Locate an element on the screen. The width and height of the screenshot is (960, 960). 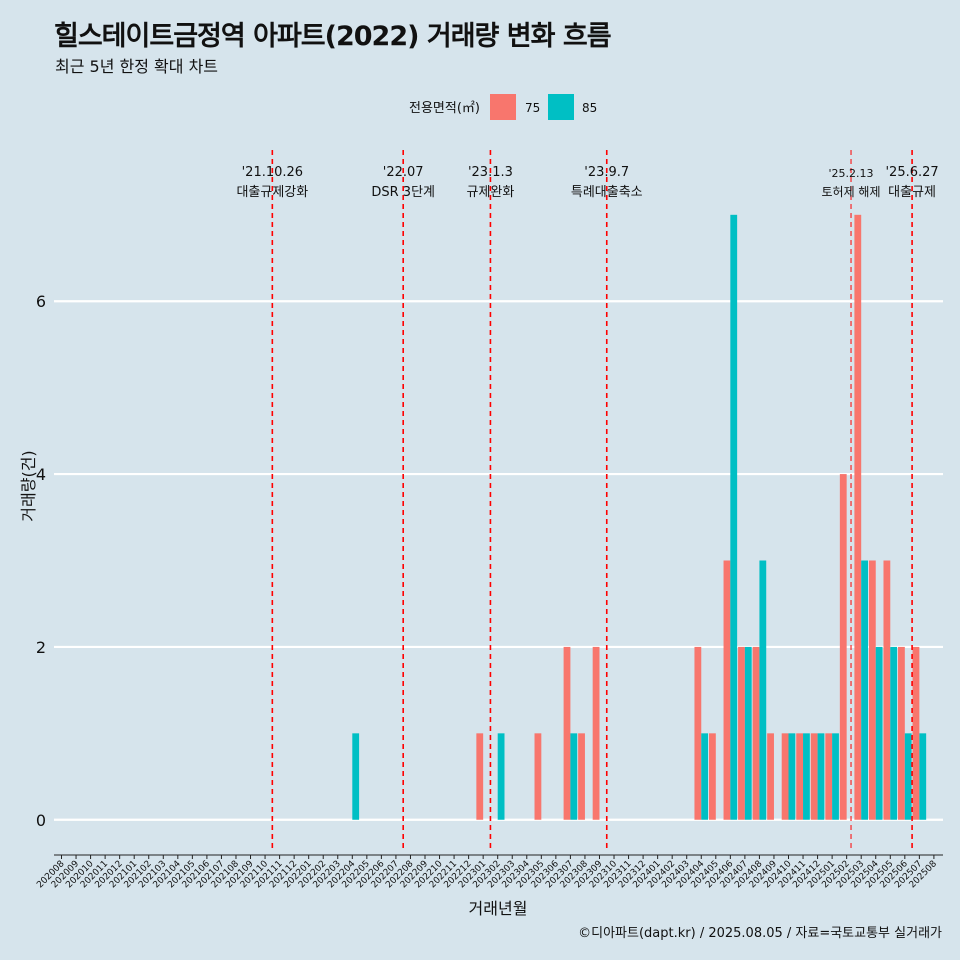
legend-label-75: 75 is located at coordinates (532, 108).